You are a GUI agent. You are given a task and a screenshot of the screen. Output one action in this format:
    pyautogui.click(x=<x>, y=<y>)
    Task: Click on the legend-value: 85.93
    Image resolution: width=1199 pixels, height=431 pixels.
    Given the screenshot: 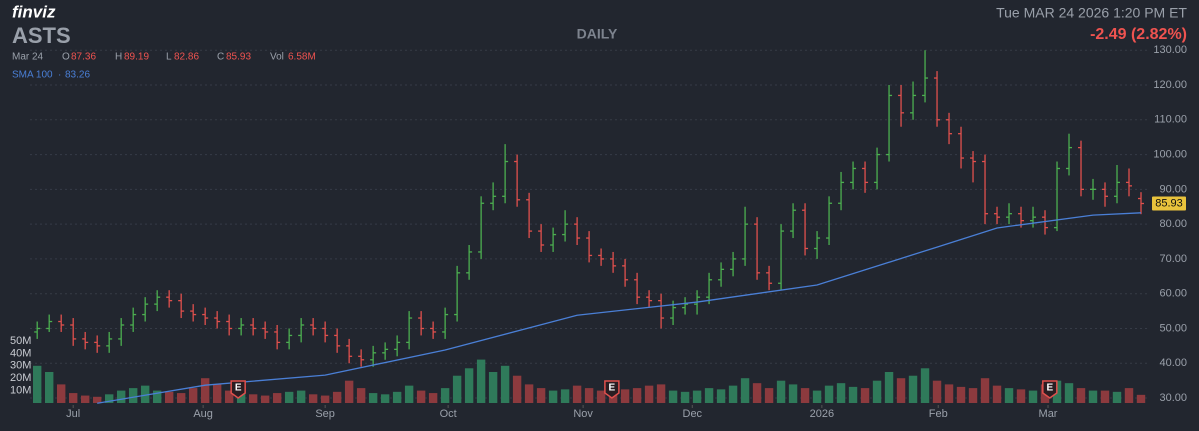 What is the action you would take?
    pyautogui.click(x=238, y=57)
    